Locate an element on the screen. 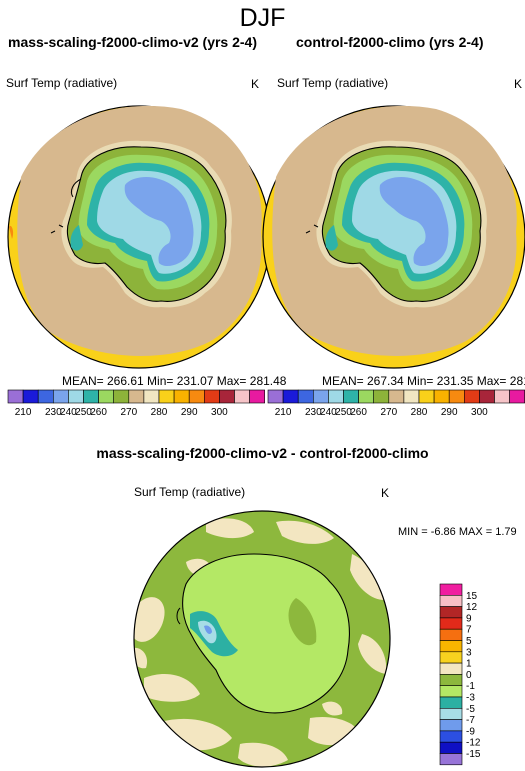  diff-colorbar-label: -9 is located at coordinates (470, 731).